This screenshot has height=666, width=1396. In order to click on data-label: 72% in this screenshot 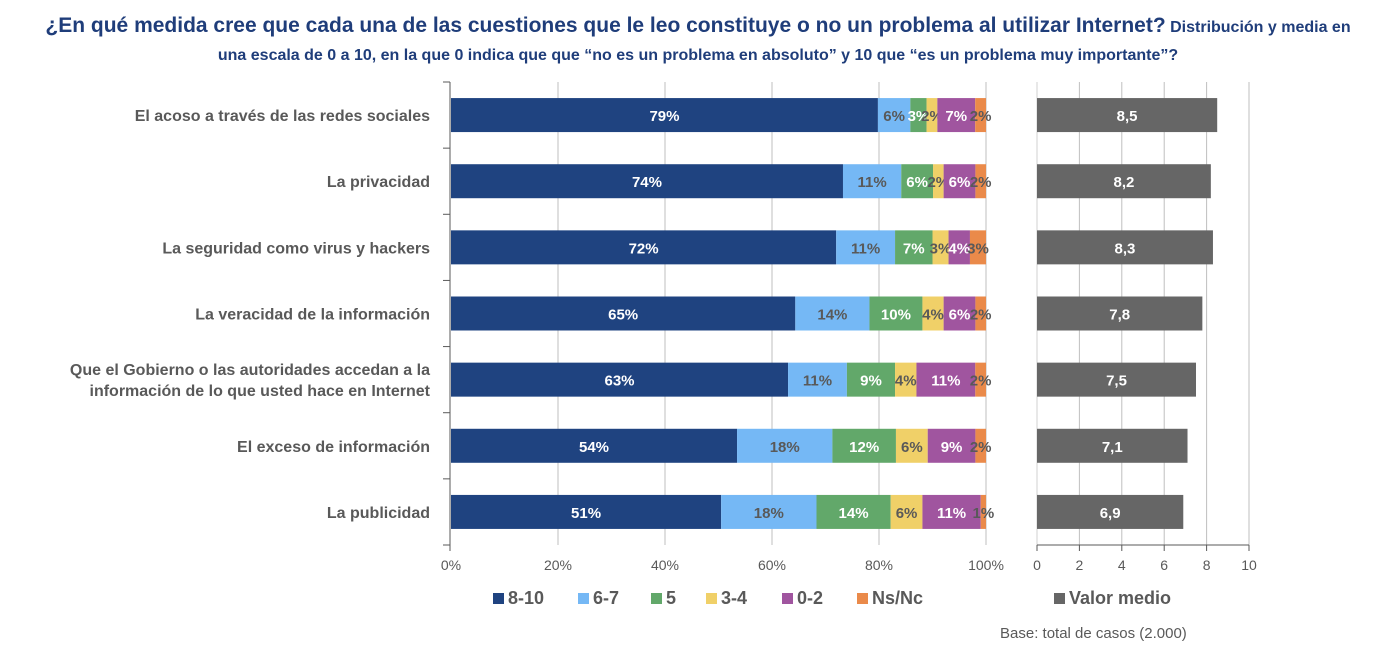, I will do `click(644, 248)`.